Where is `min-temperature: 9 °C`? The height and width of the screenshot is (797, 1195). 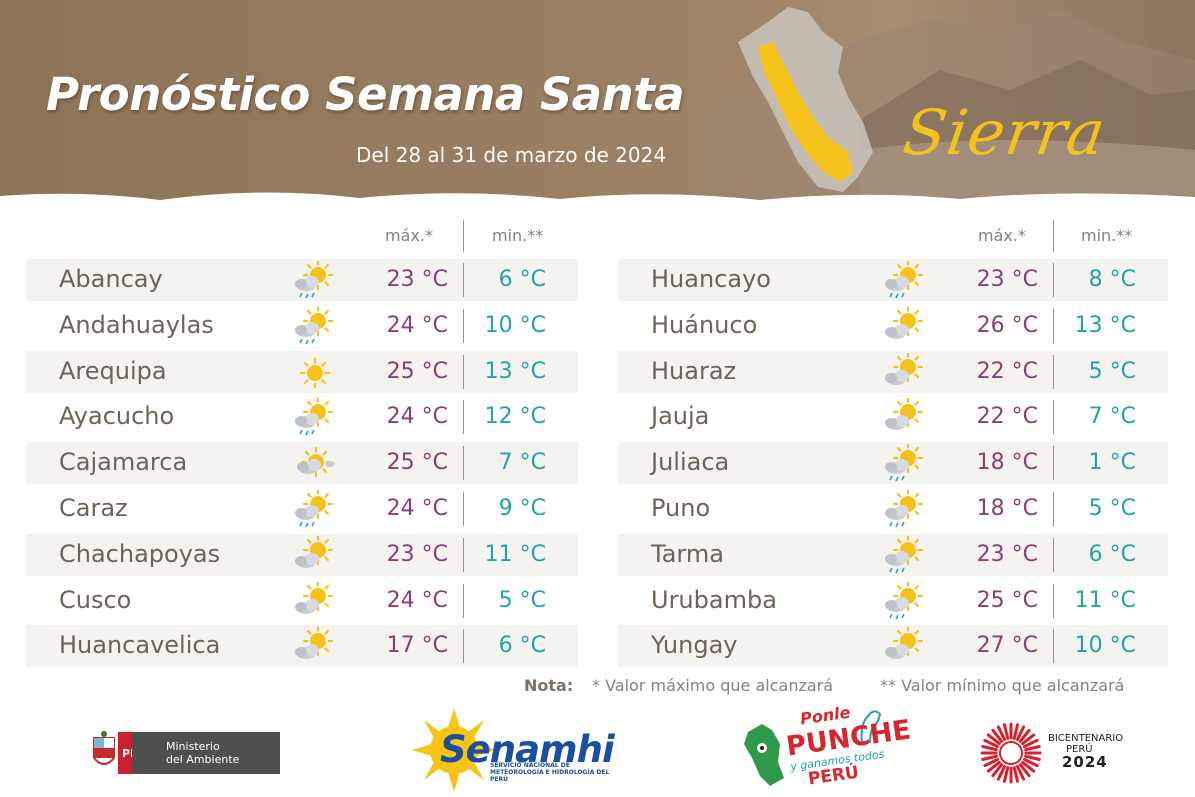
min-temperature: 9 °C is located at coordinates (522, 508).